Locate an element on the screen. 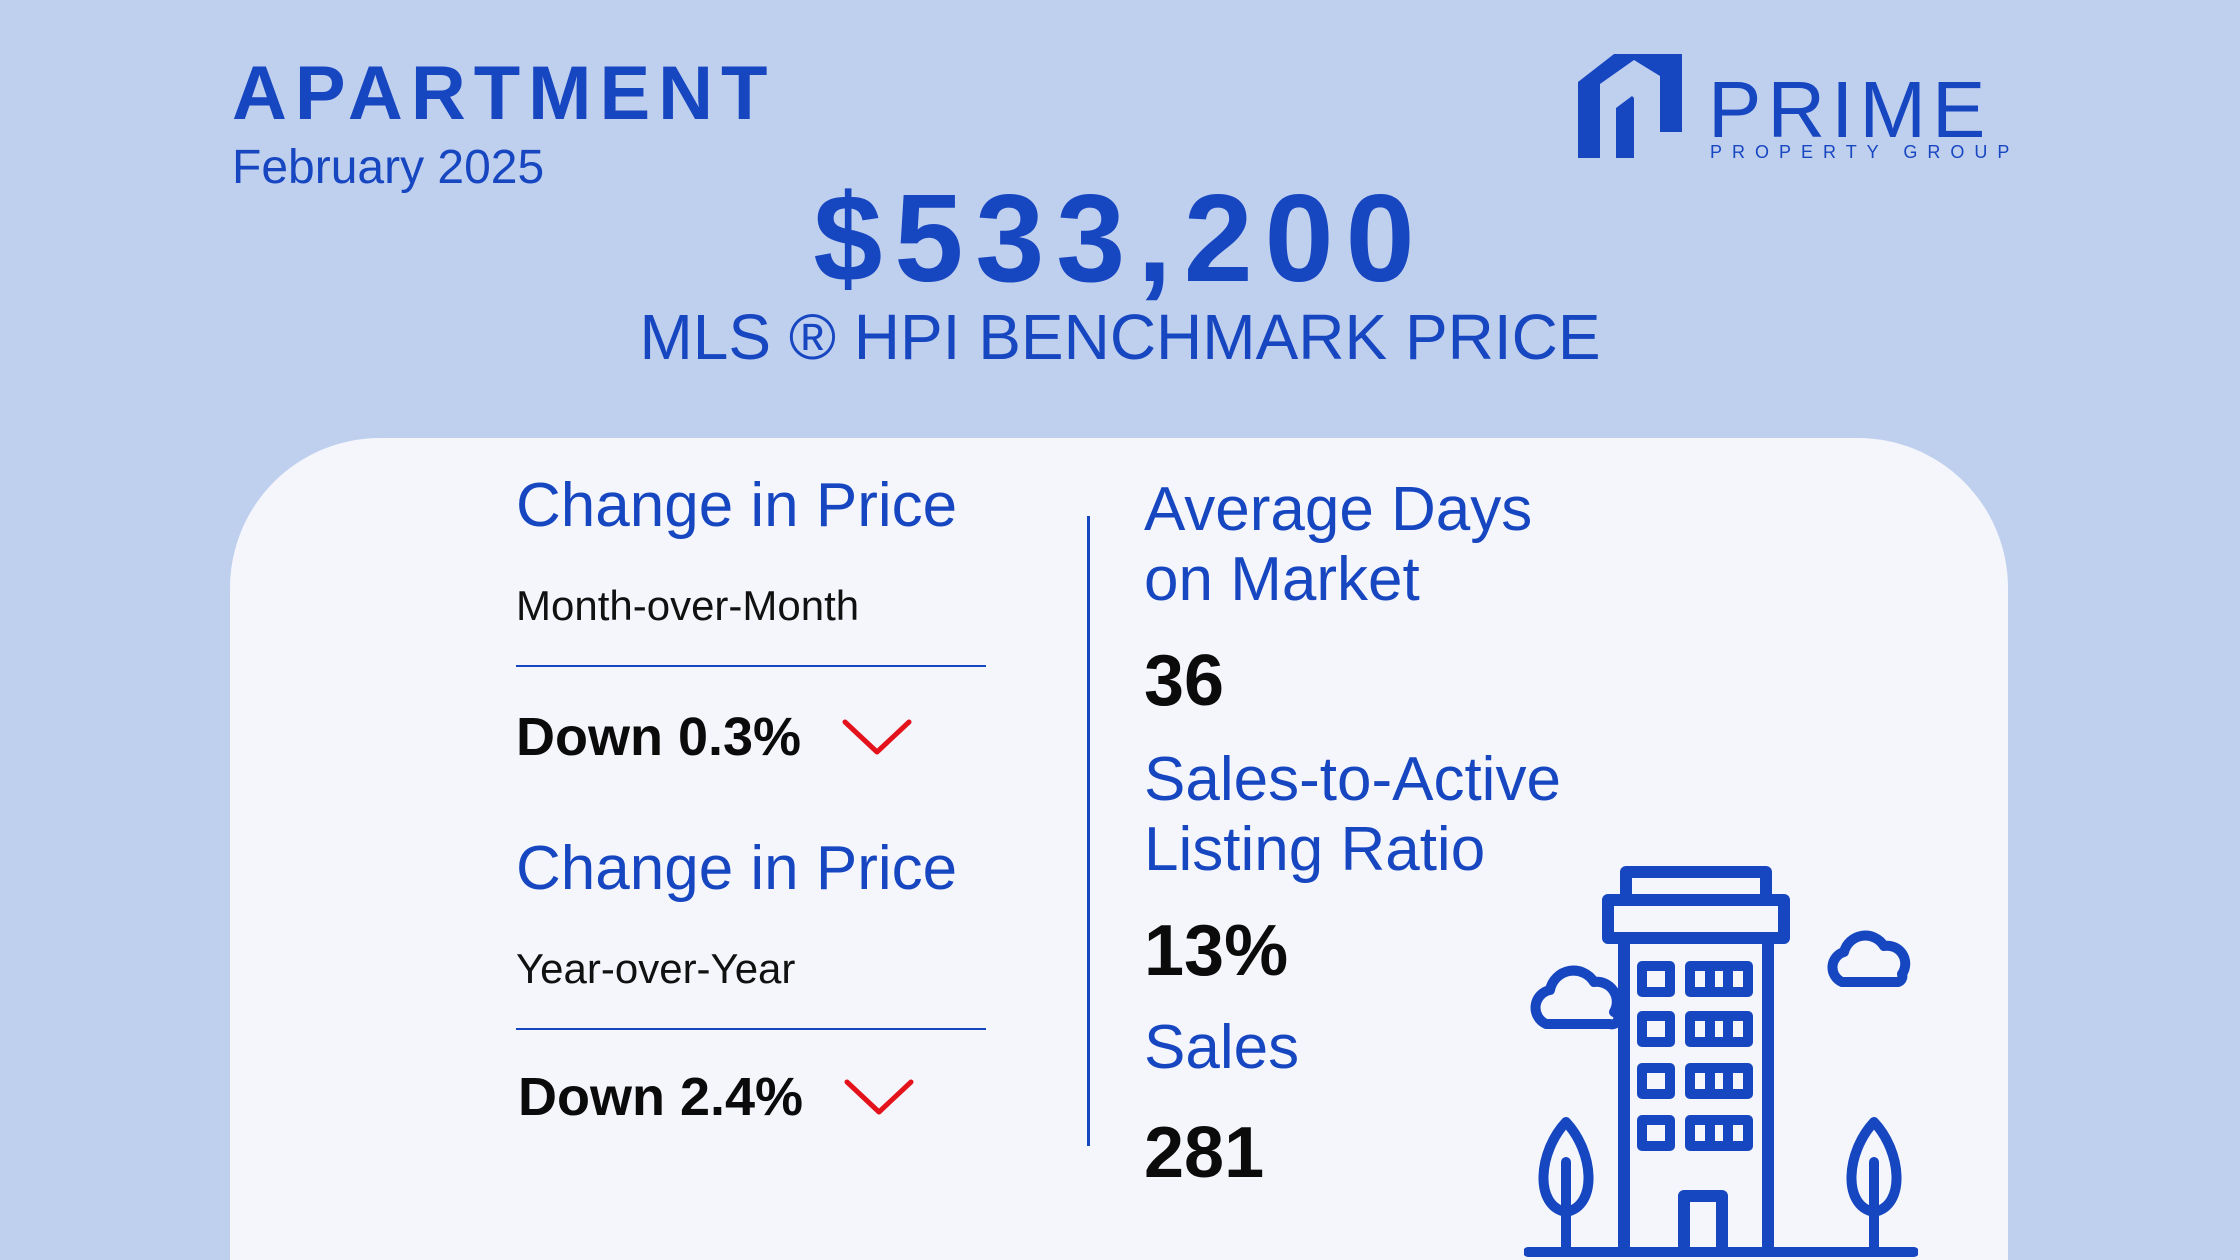 This screenshot has width=2240, height=1260. brand-tagline: PROPERTY GROUP is located at coordinates (1865, 152).